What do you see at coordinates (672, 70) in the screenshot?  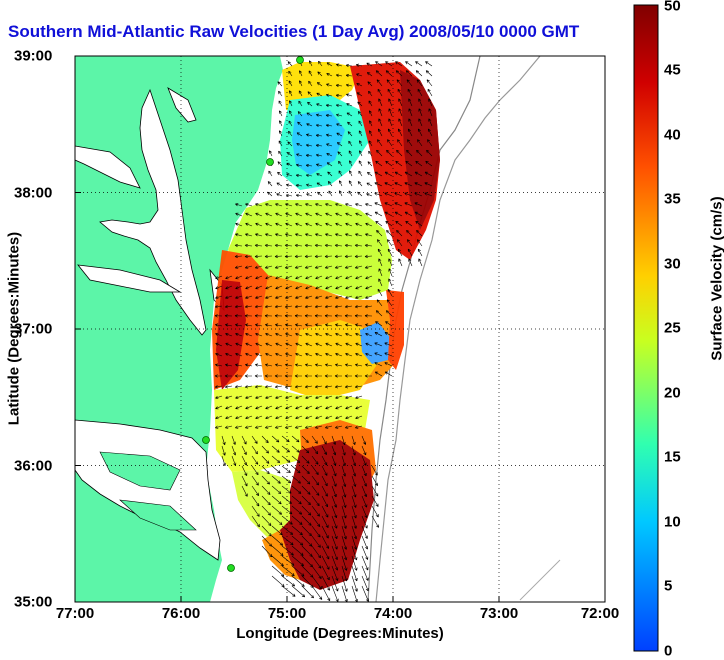 I see `colorbar-tick: 45` at bounding box center [672, 70].